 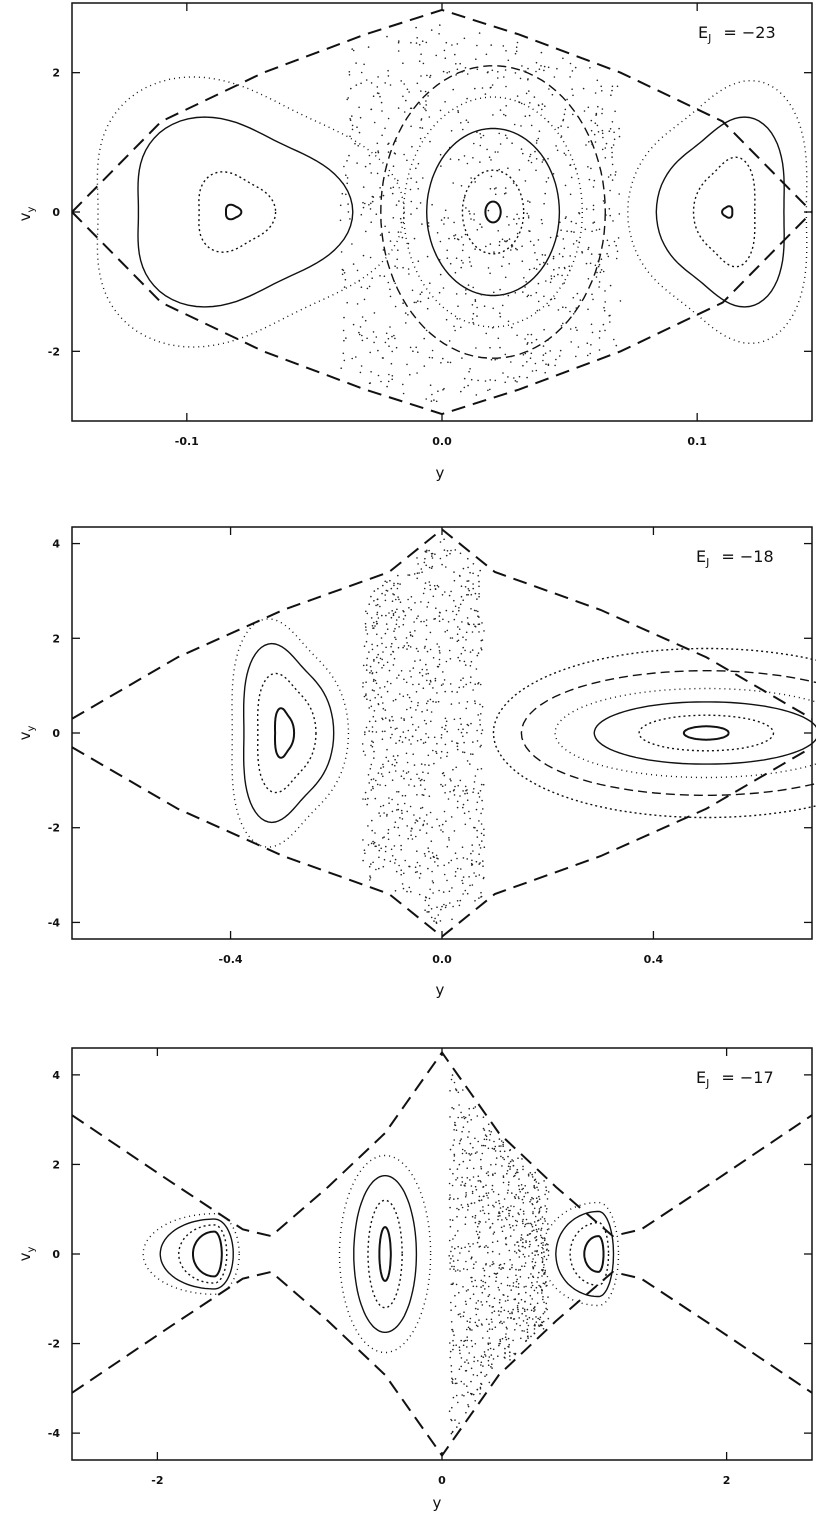 I want to click on energy-annotation: EJ = −18, so click(x=735, y=558).